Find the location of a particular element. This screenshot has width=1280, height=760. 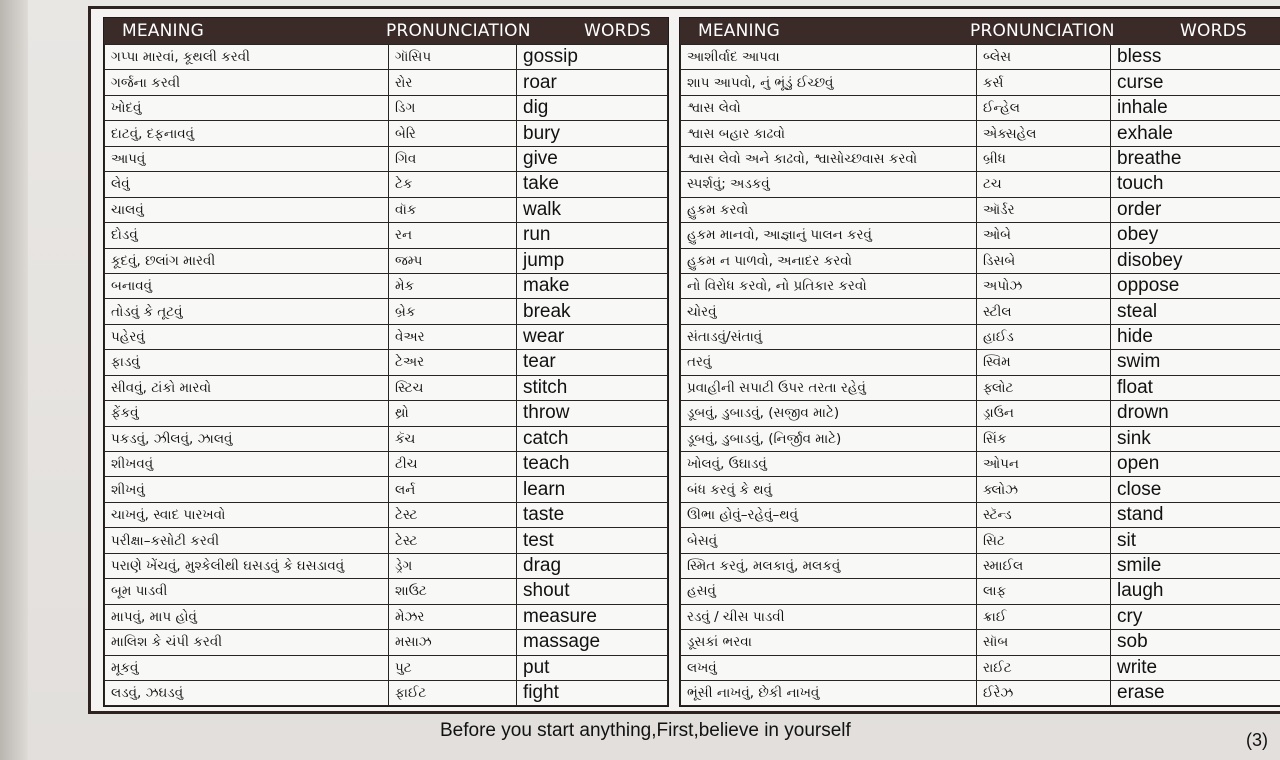

pronunciation-cell: ફાઈટ is located at coordinates (452, 693).